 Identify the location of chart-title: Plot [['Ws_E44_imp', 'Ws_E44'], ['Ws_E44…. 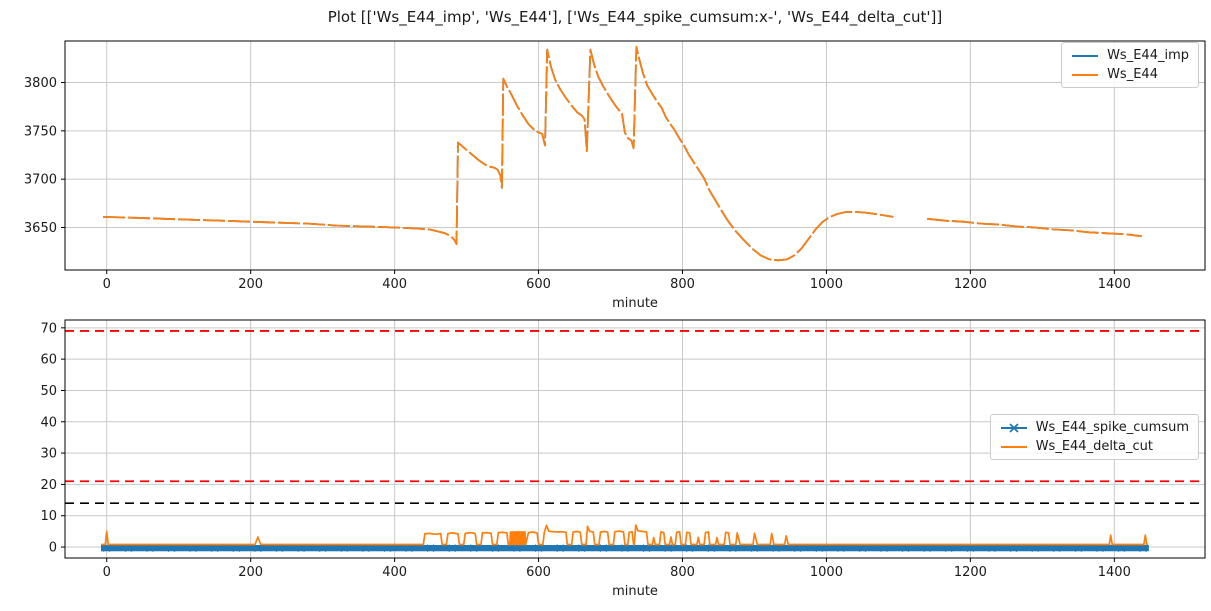
(635, 17).